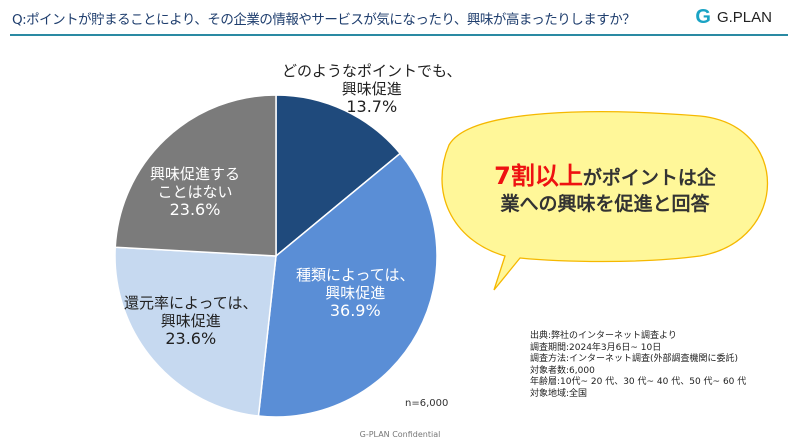 The image size is (800, 444). What do you see at coordinates (638, 382) in the screenshot?
I see `note-line: 年齢層:10代~ 20 代、30 代~ 40 代、50 代~ 60 代` at bounding box center [638, 382].